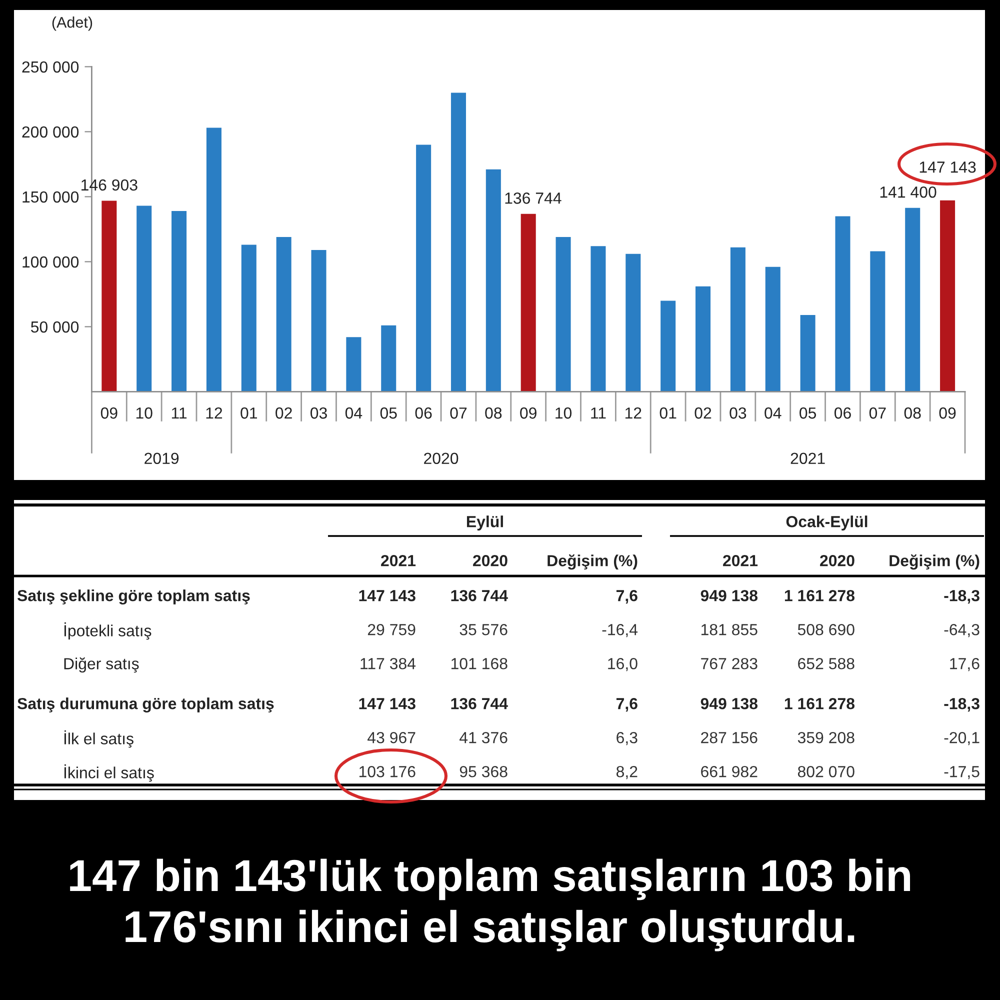  I want to click on y-tick-label: 150 000, so click(50, 197).